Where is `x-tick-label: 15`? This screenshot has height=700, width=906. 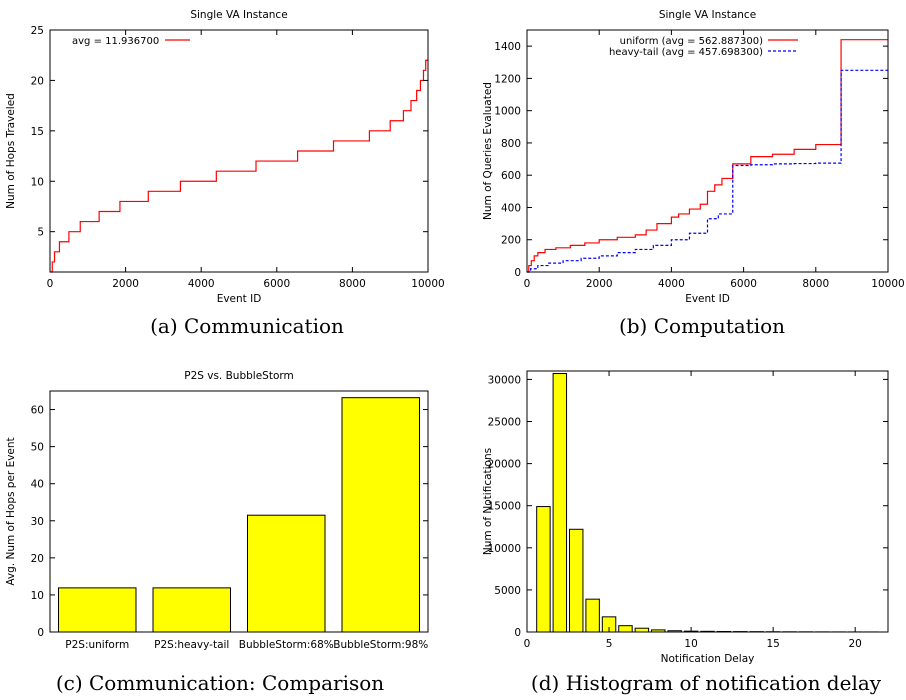 x-tick-label: 15 is located at coordinates (772, 644).